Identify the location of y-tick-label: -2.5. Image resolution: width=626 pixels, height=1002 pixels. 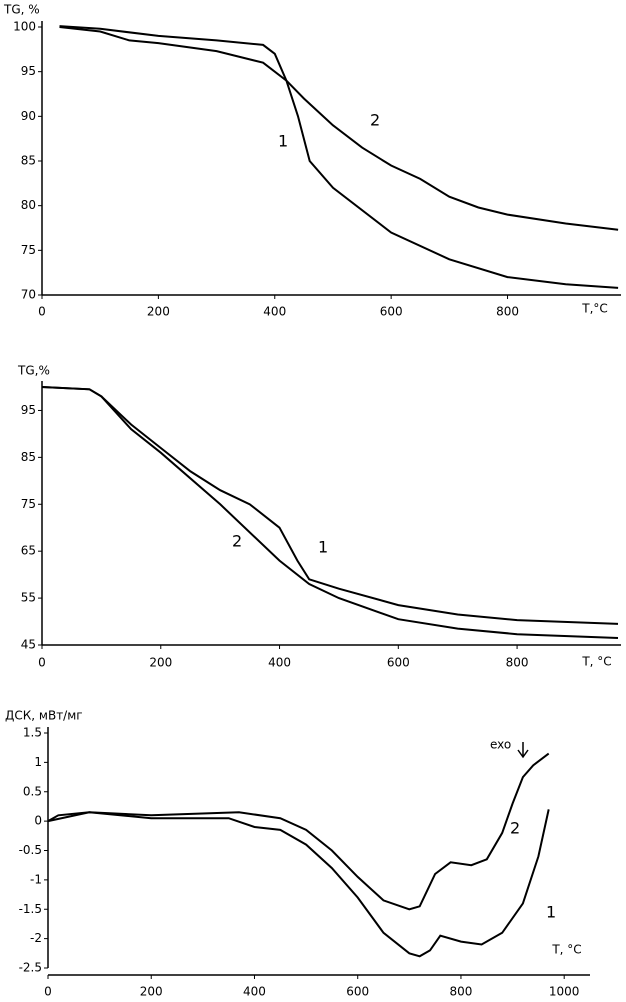
(30, 968).